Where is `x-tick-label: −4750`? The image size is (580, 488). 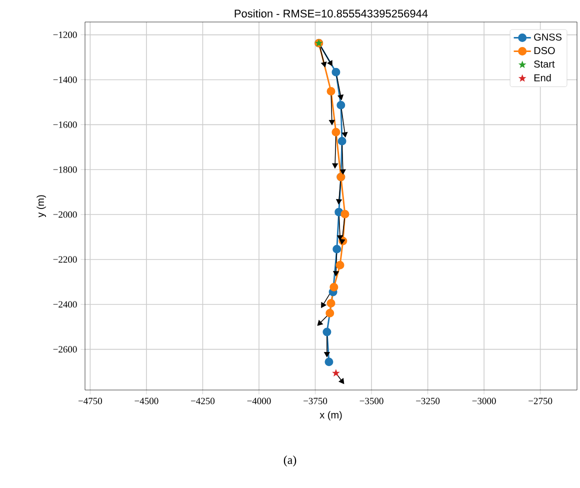 x-tick-label: −4750 is located at coordinates (90, 401).